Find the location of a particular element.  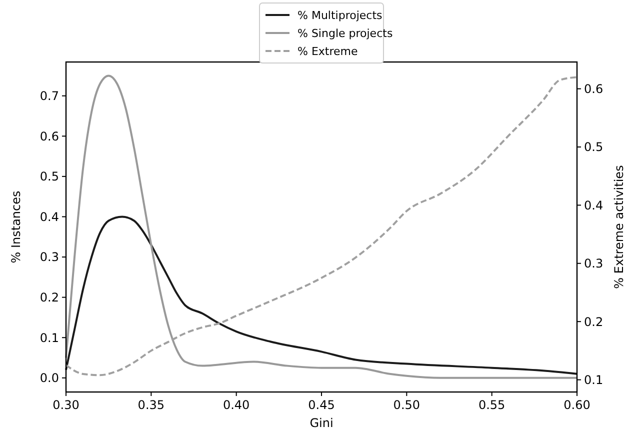

legend-label: % Extreme is located at coordinates (328, 51).